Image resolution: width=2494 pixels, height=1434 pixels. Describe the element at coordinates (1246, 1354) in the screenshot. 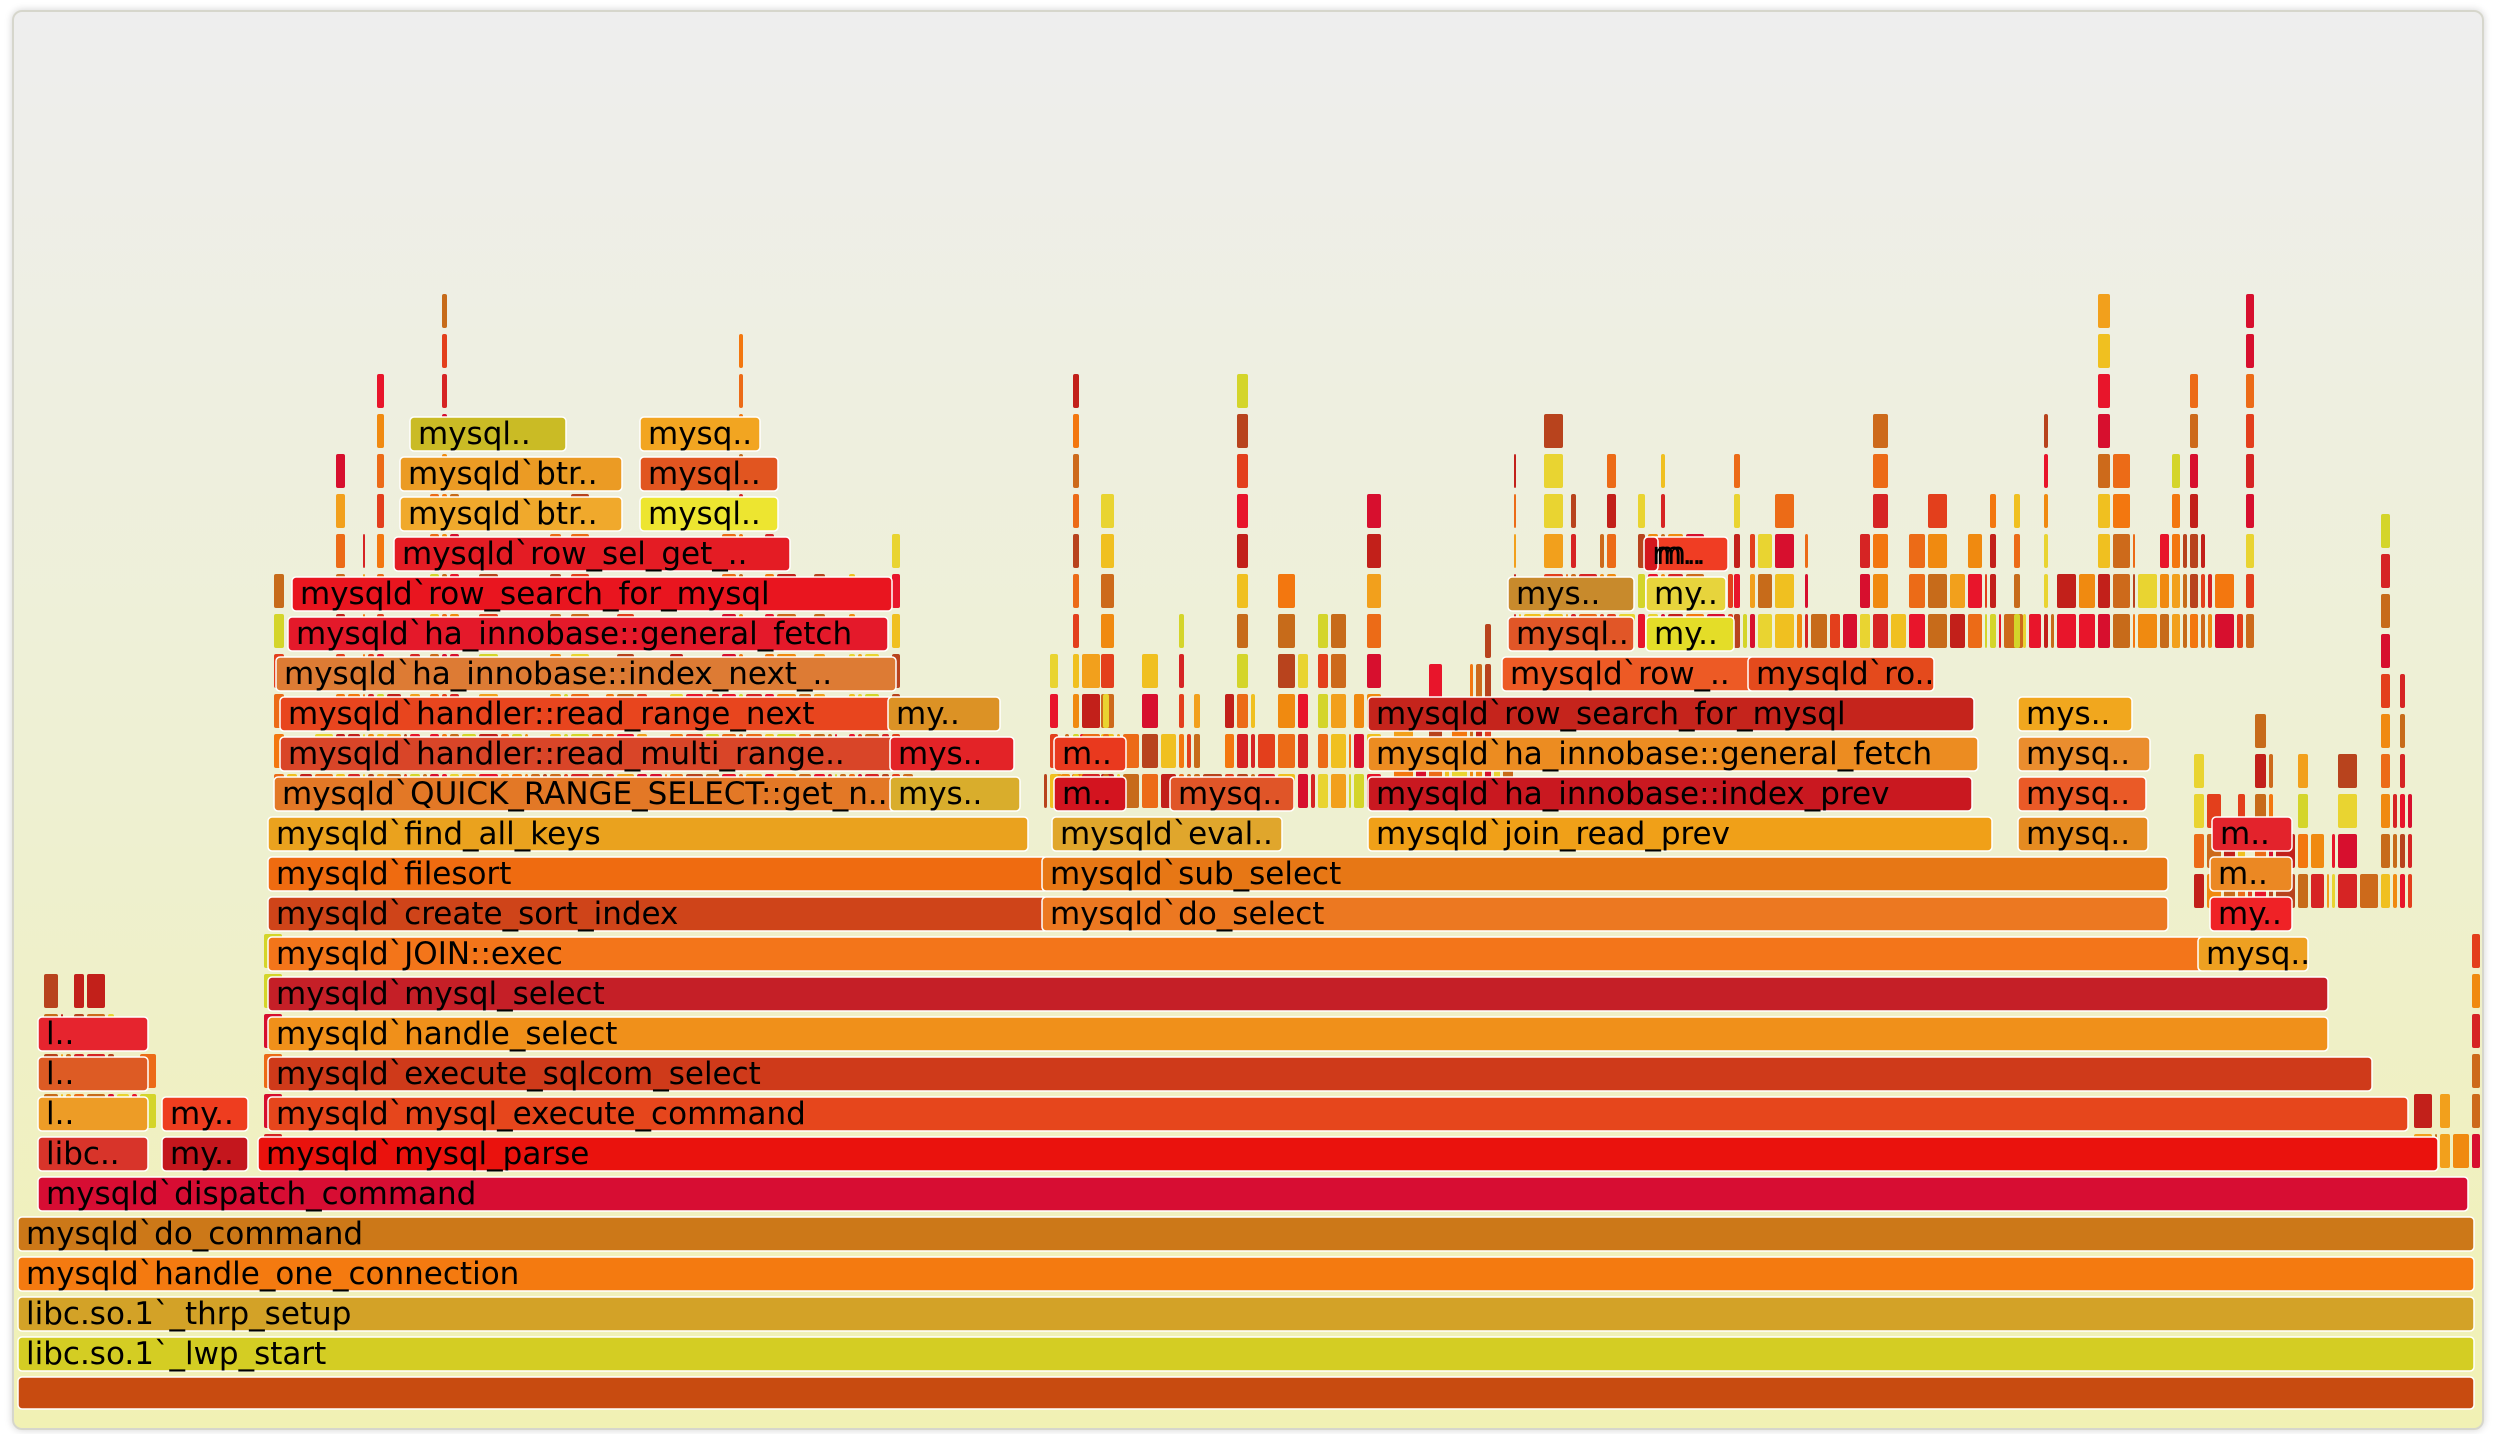

I see `flame-frame-1: libc.so.1`_lwp_start` at that location.